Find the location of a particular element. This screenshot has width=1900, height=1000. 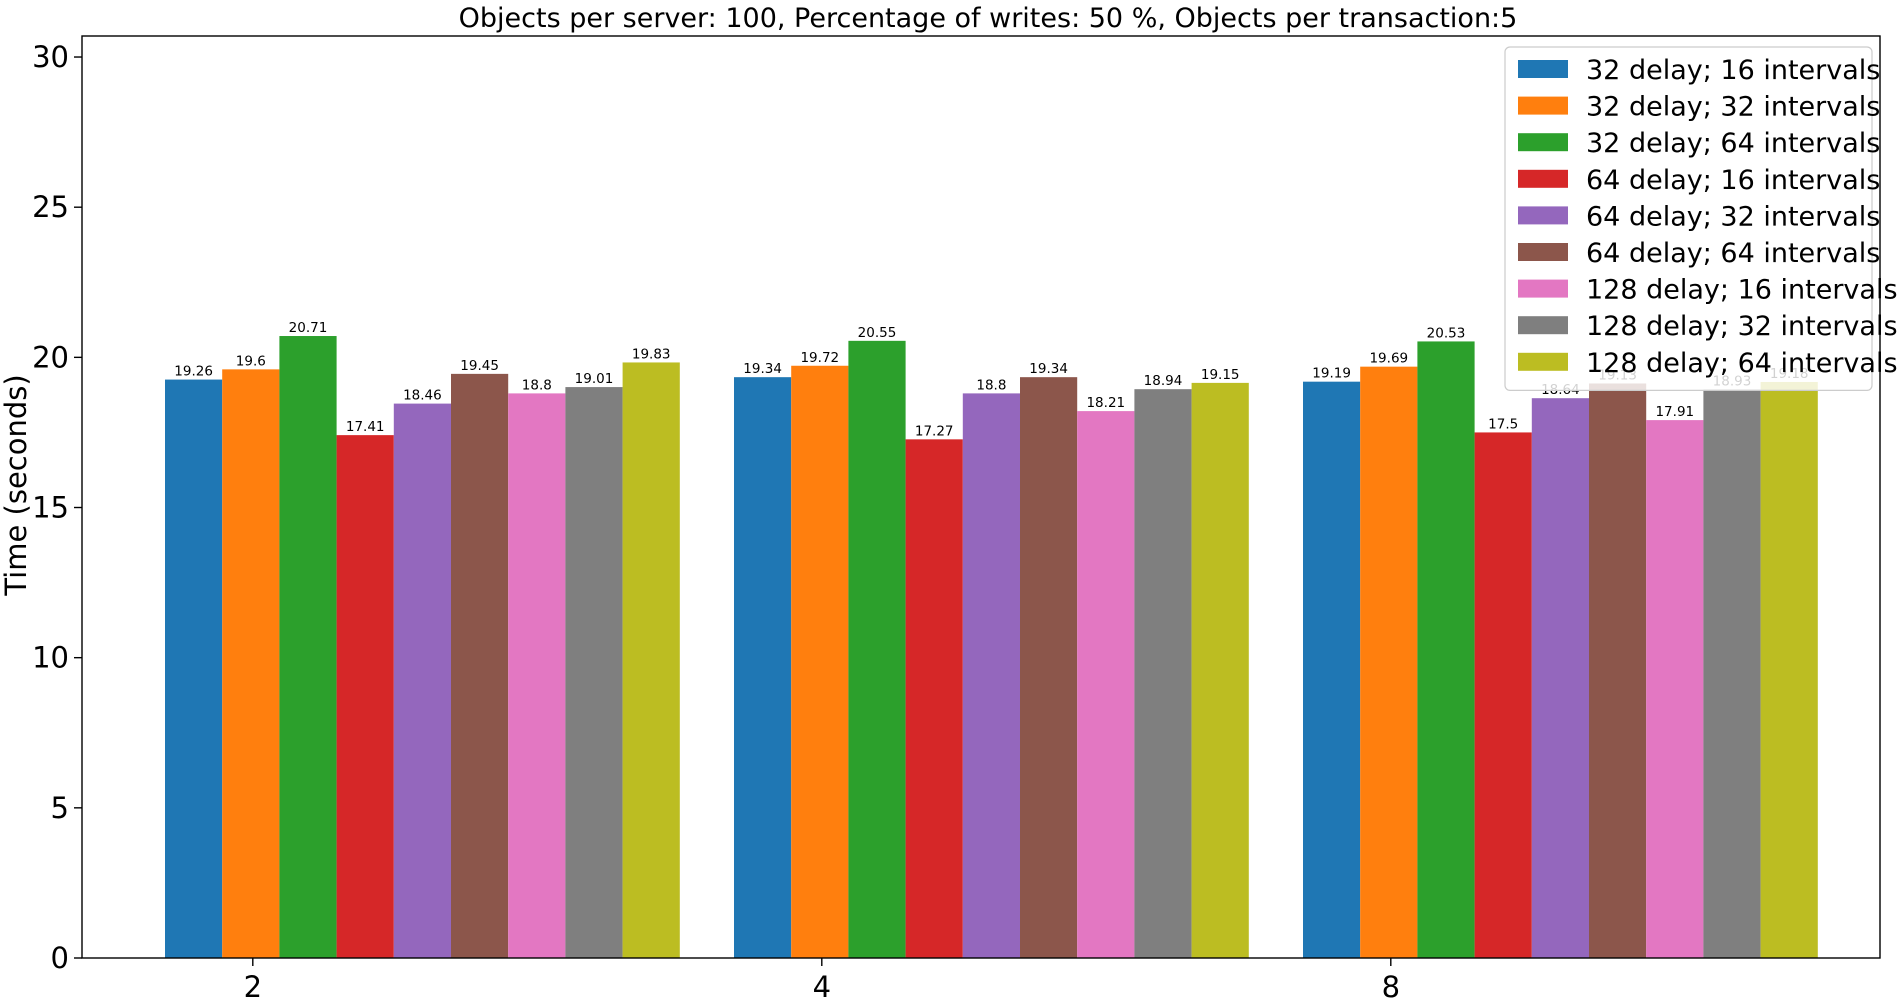

data-label: 17.27 is located at coordinates (934, 431).